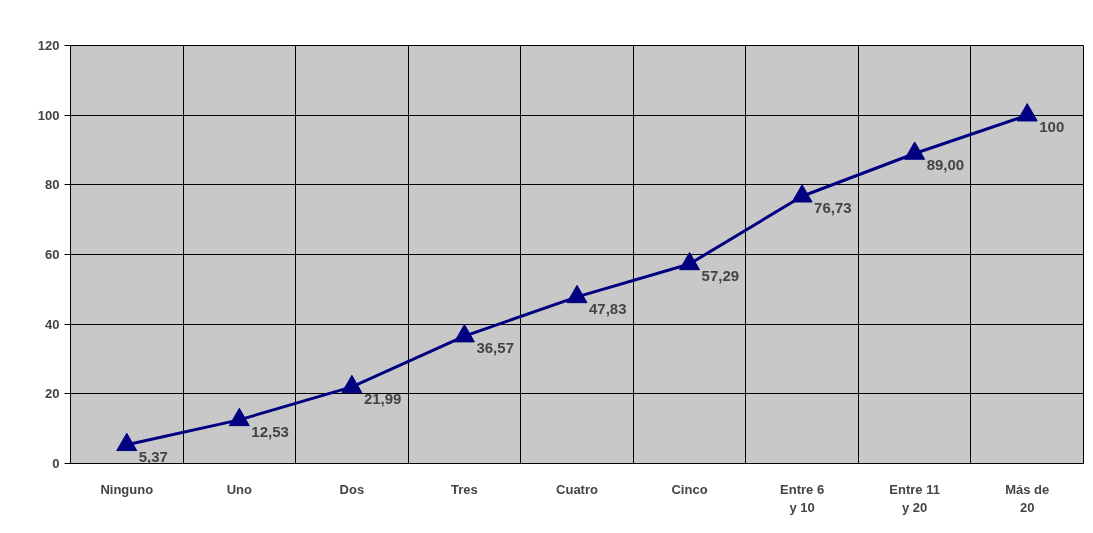  I want to click on x-tick-label: Ninguno, so click(127, 489).